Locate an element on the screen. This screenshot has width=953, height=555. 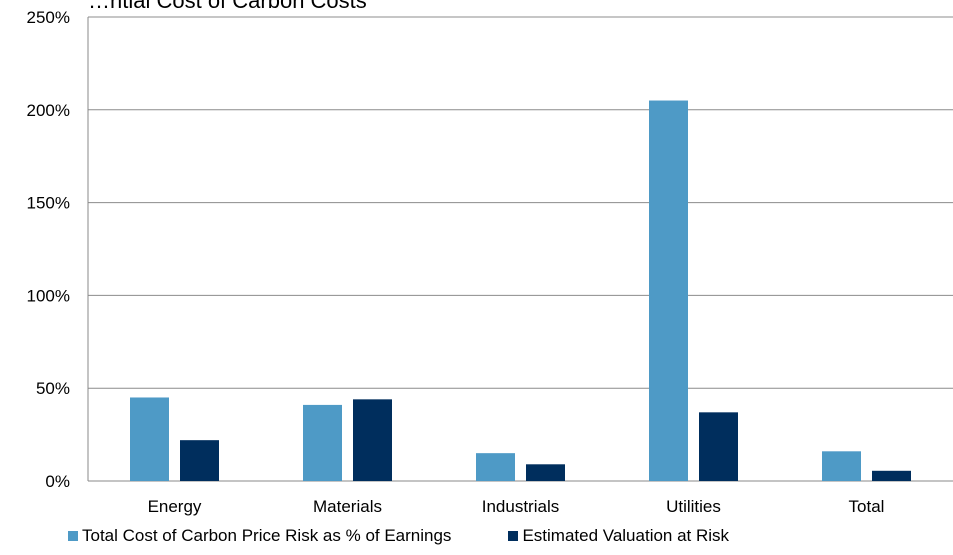
y-tick-label: 150% is located at coordinates (48, 203).